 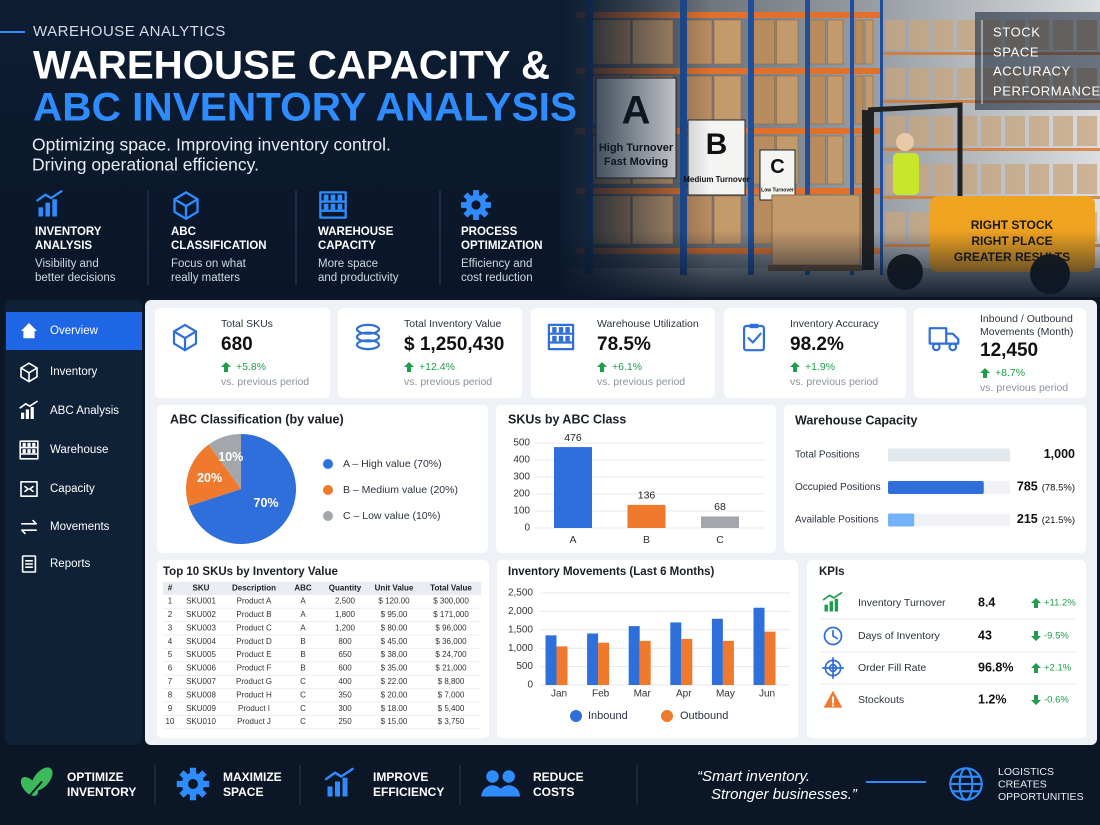 What do you see at coordinates (68, 232) in the screenshot?
I see `feature-title: INVENTORY` at bounding box center [68, 232].